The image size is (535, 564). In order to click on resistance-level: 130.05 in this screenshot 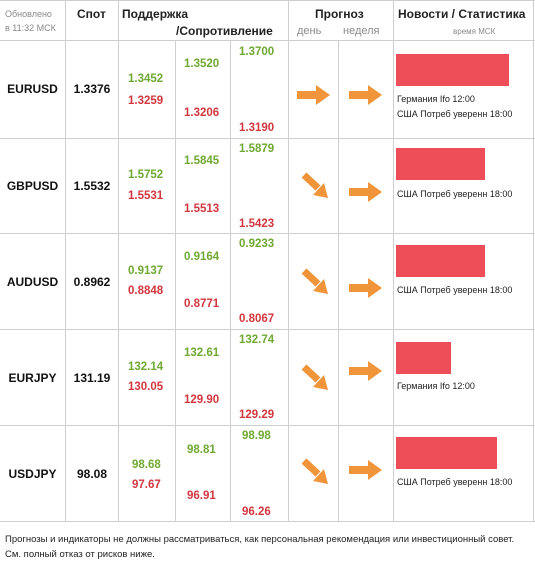, I will do `click(146, 387)`.